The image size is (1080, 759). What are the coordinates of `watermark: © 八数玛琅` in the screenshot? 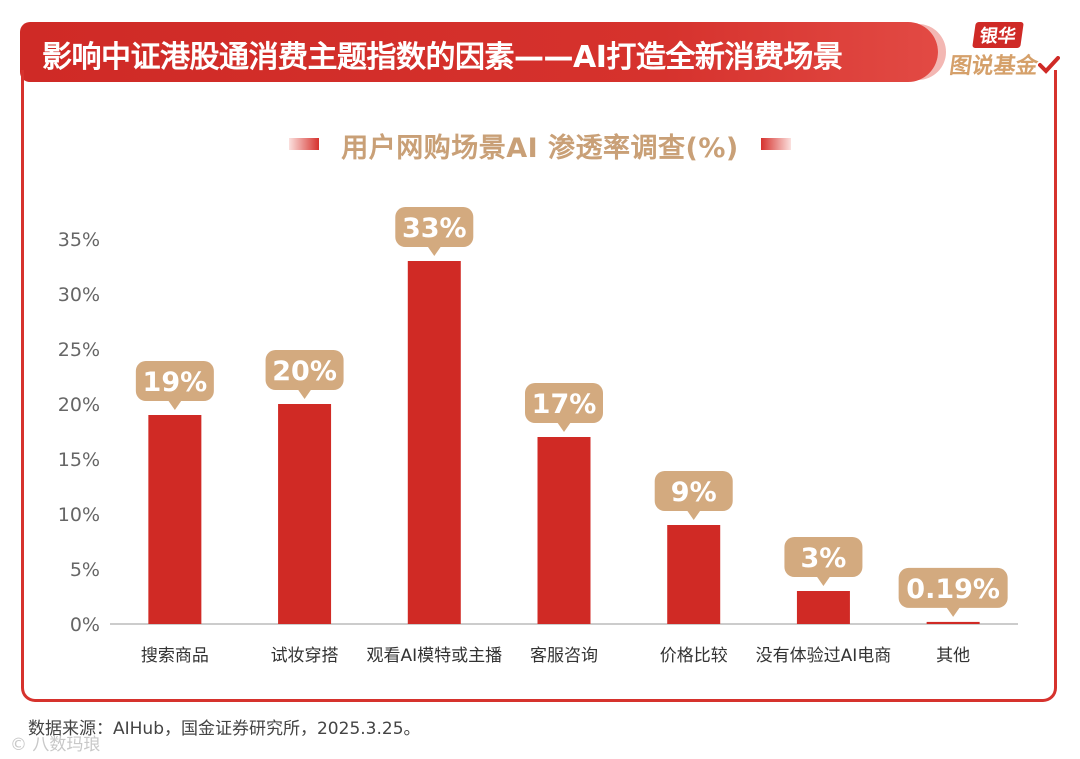 It's located at (55, 745).